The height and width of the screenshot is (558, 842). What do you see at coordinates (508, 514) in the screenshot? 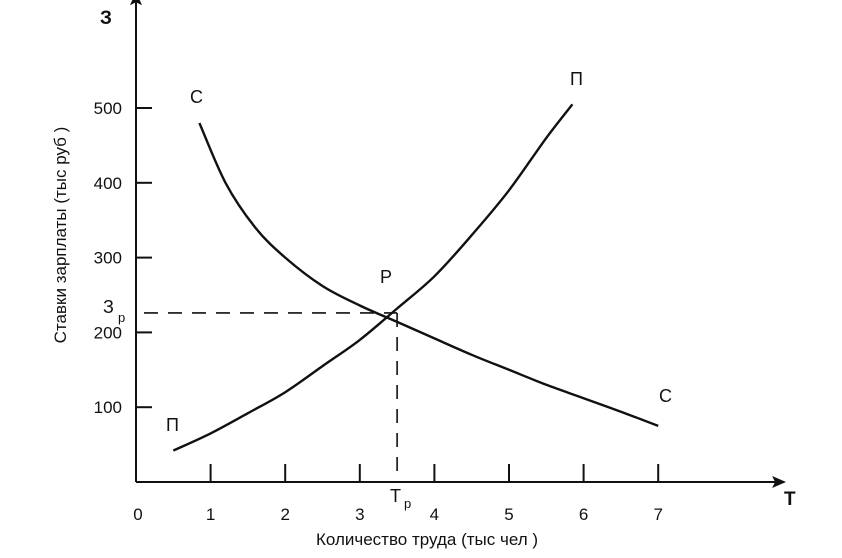
I see `x-tick-label-5: 5` at bounding box center [508, 514].